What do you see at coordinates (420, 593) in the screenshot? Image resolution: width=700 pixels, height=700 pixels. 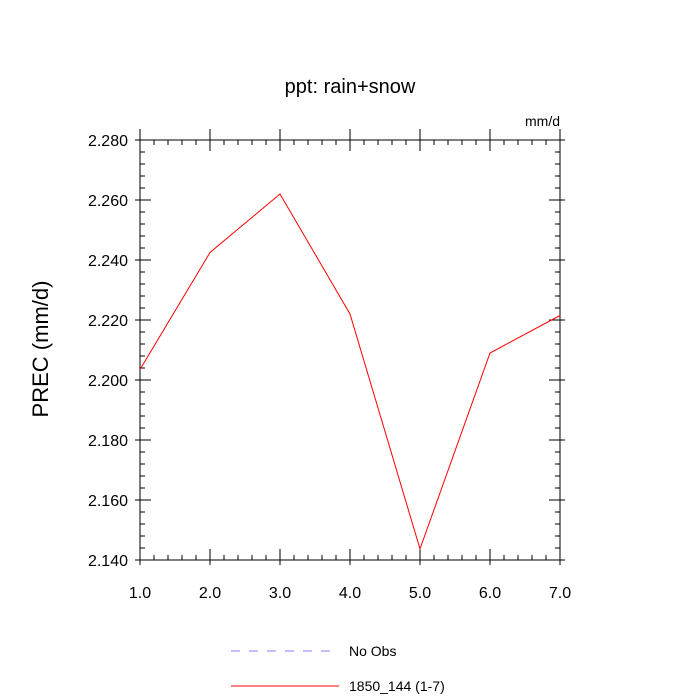 I see `x-tick-label: 5.0` at bounding box center [420, 593].